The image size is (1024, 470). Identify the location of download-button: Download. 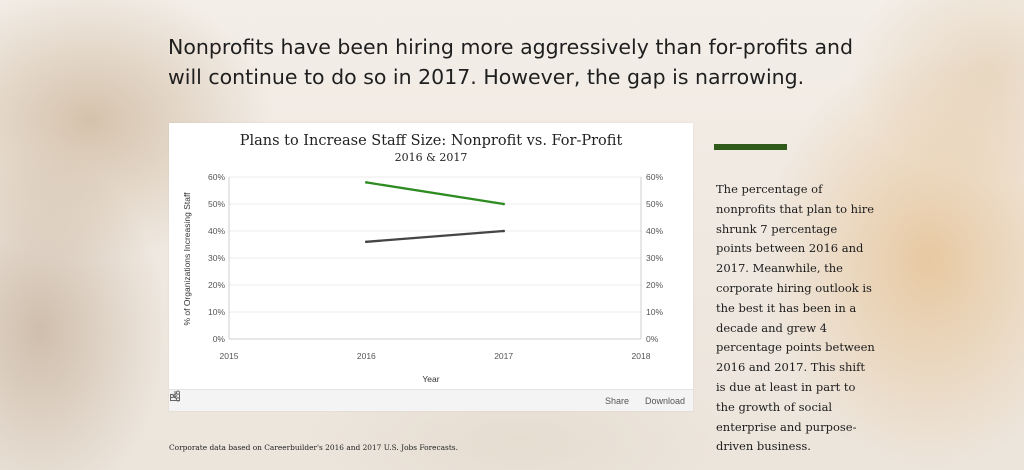
(427, 398).